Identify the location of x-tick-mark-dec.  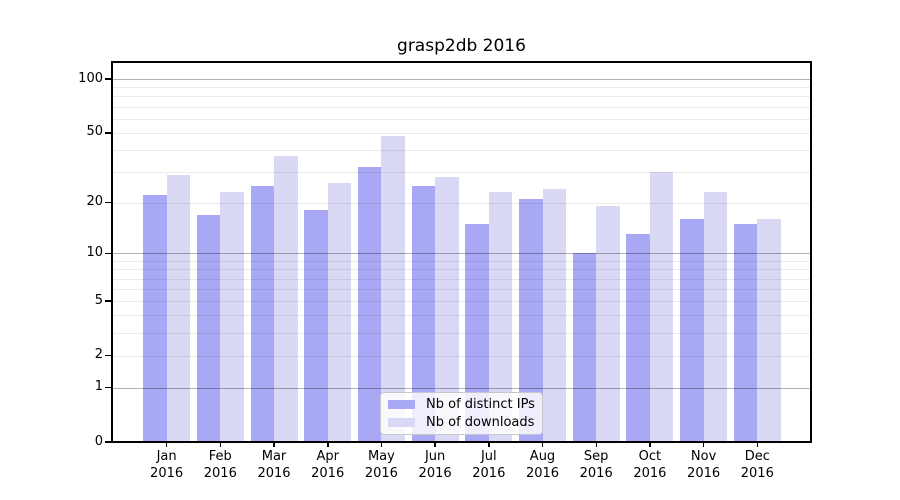
(757, 444).